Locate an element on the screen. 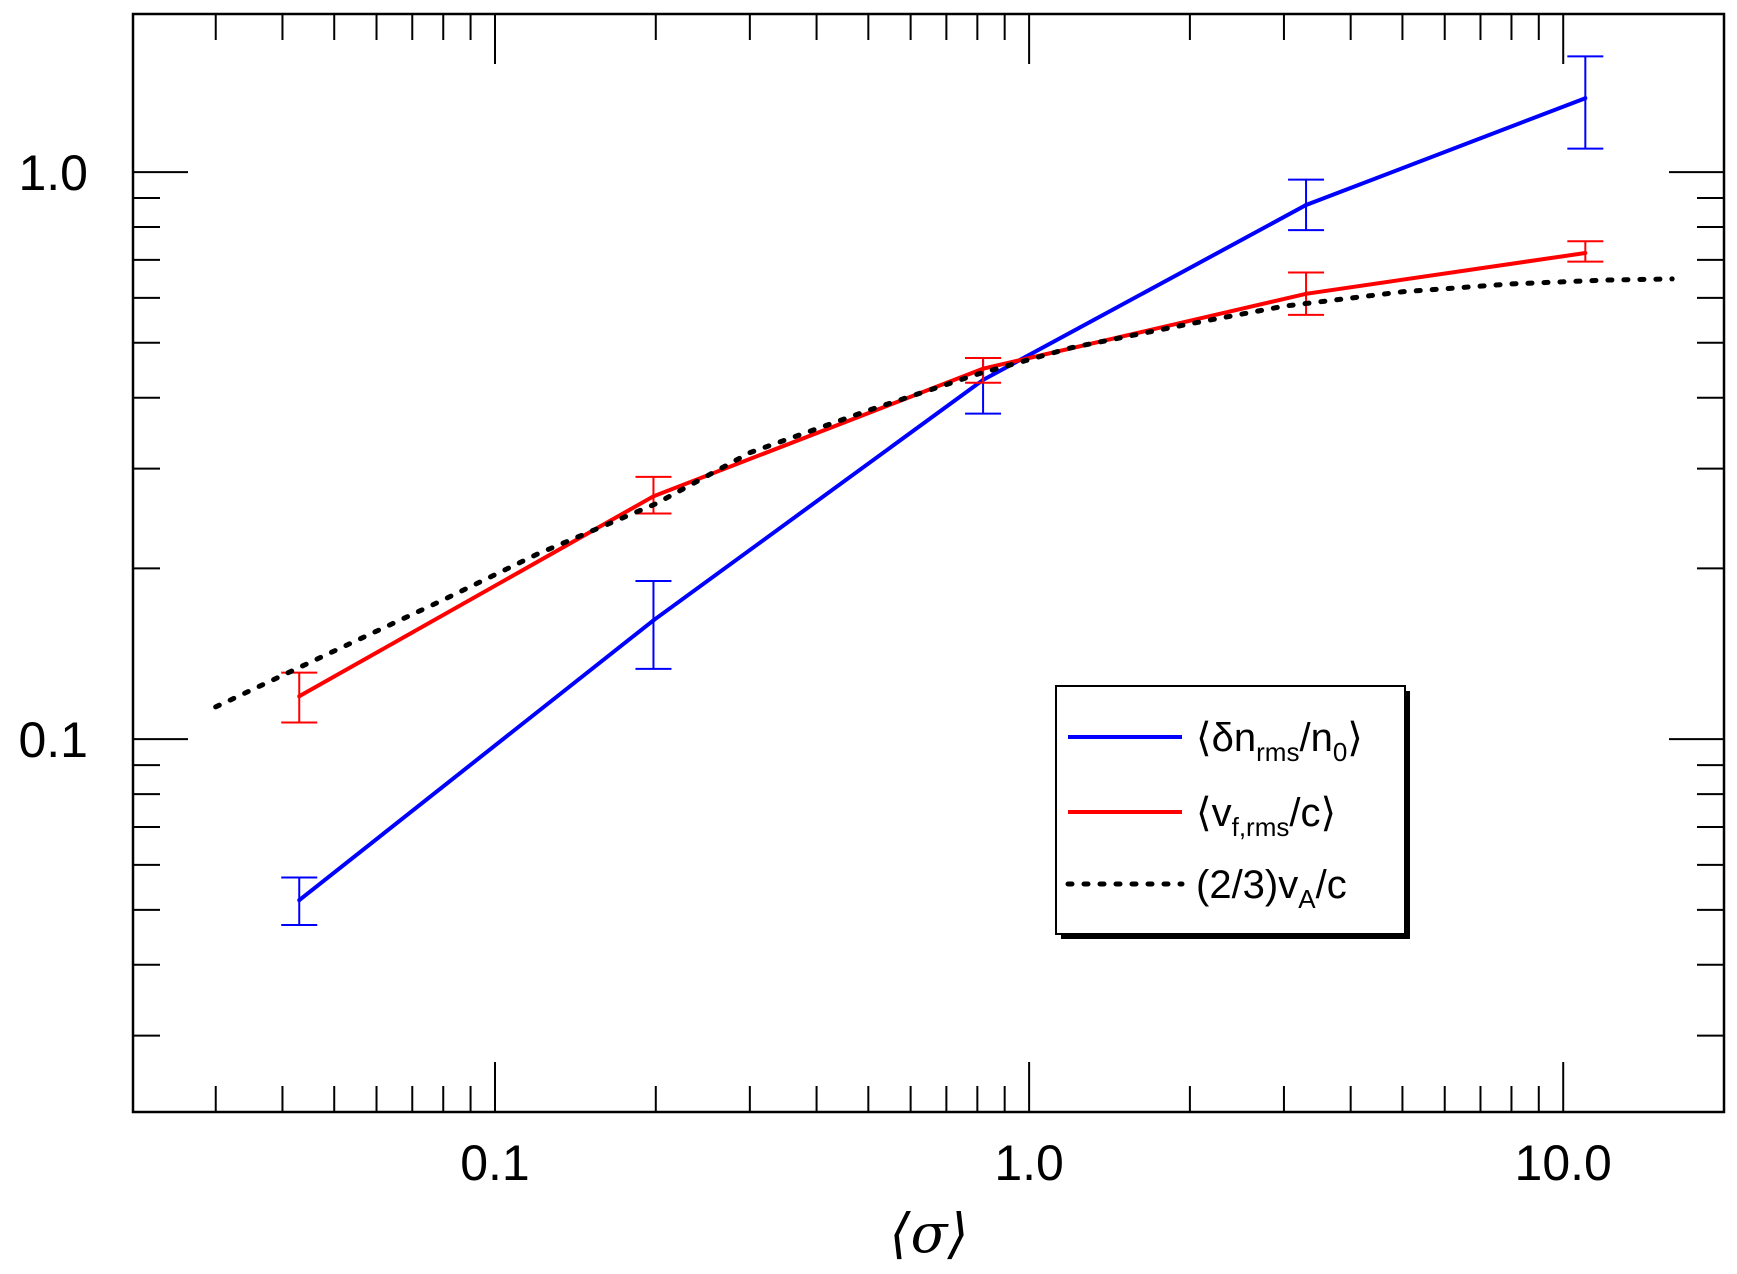 The width and height of the screenshot is (1737, 1274). x-tick-label: 0.1 is located at coordinates (495, 1163).